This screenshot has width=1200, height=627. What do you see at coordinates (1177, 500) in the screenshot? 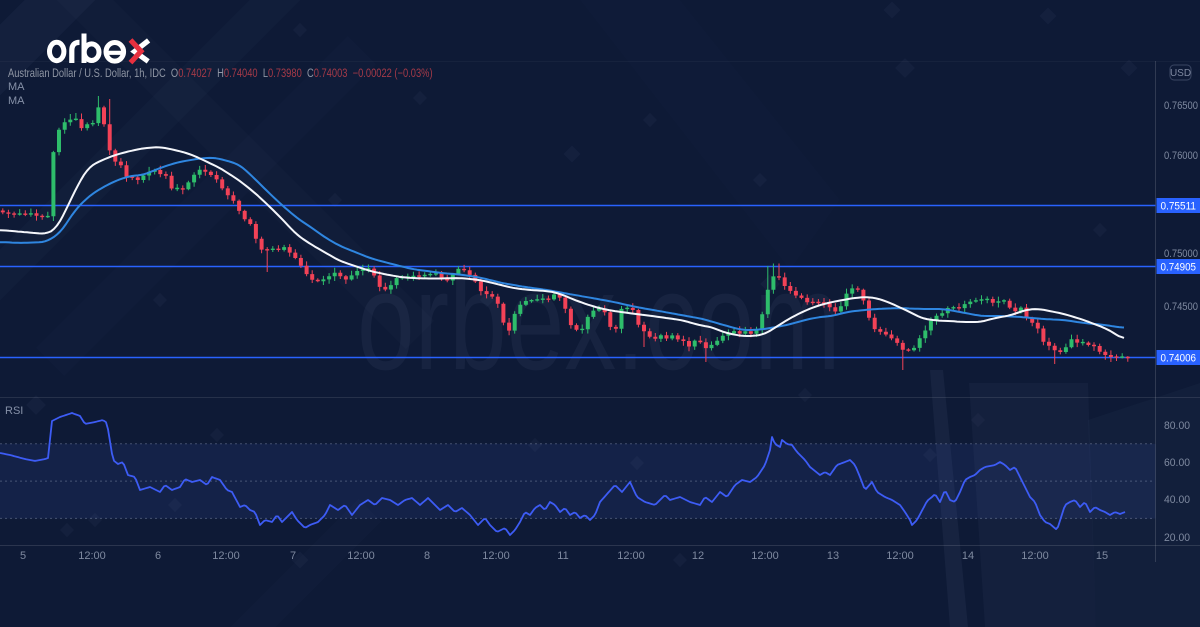
I see `svg-text: 40.00` at bounding box center [1177, 500].